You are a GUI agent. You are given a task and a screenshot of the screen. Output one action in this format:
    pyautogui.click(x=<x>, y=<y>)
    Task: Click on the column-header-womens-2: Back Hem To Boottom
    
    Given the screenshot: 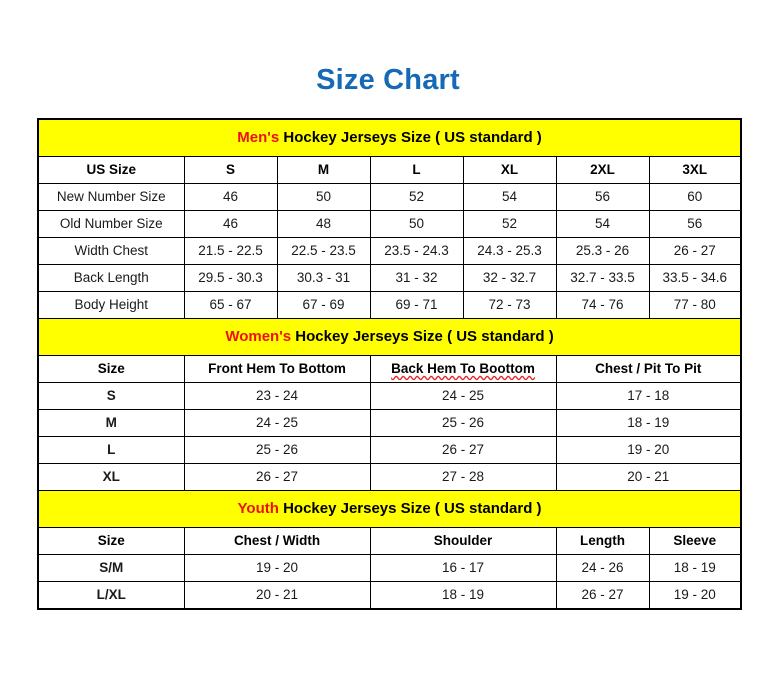 What is the action you would take?
    pyautogui.click(x=463, y=369)
    